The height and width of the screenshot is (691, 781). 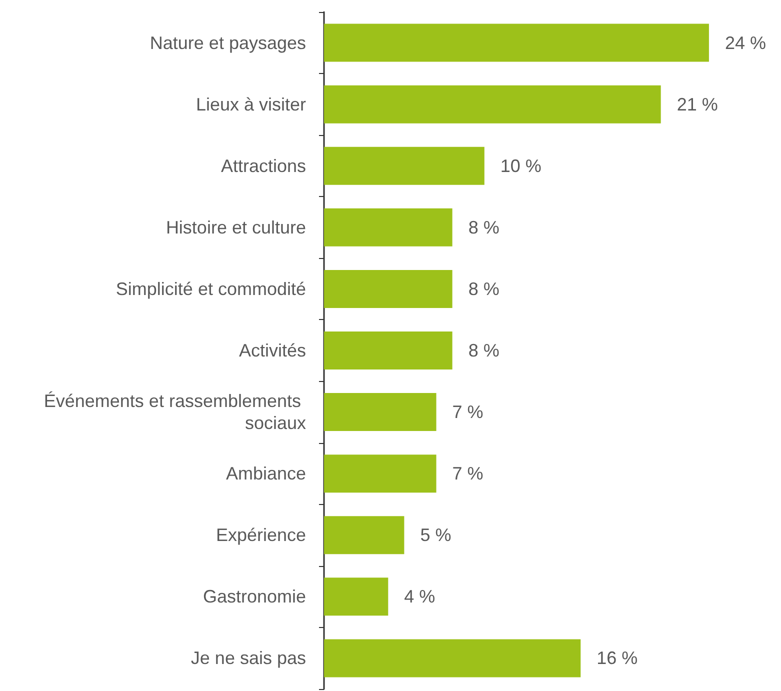 What do you see at coordinates (420, 596) in the screenshot?
I see `data-label: 4 %` at bounding box center [420, 596].